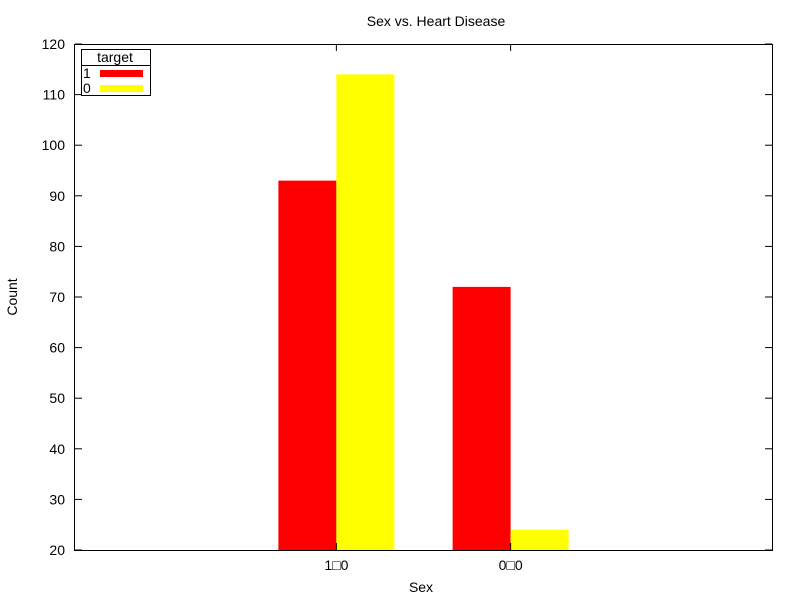 Image resolution: width=800 pixels, height=600 pixels. I want to click on y-tick-label: 40, so click(57, 449).